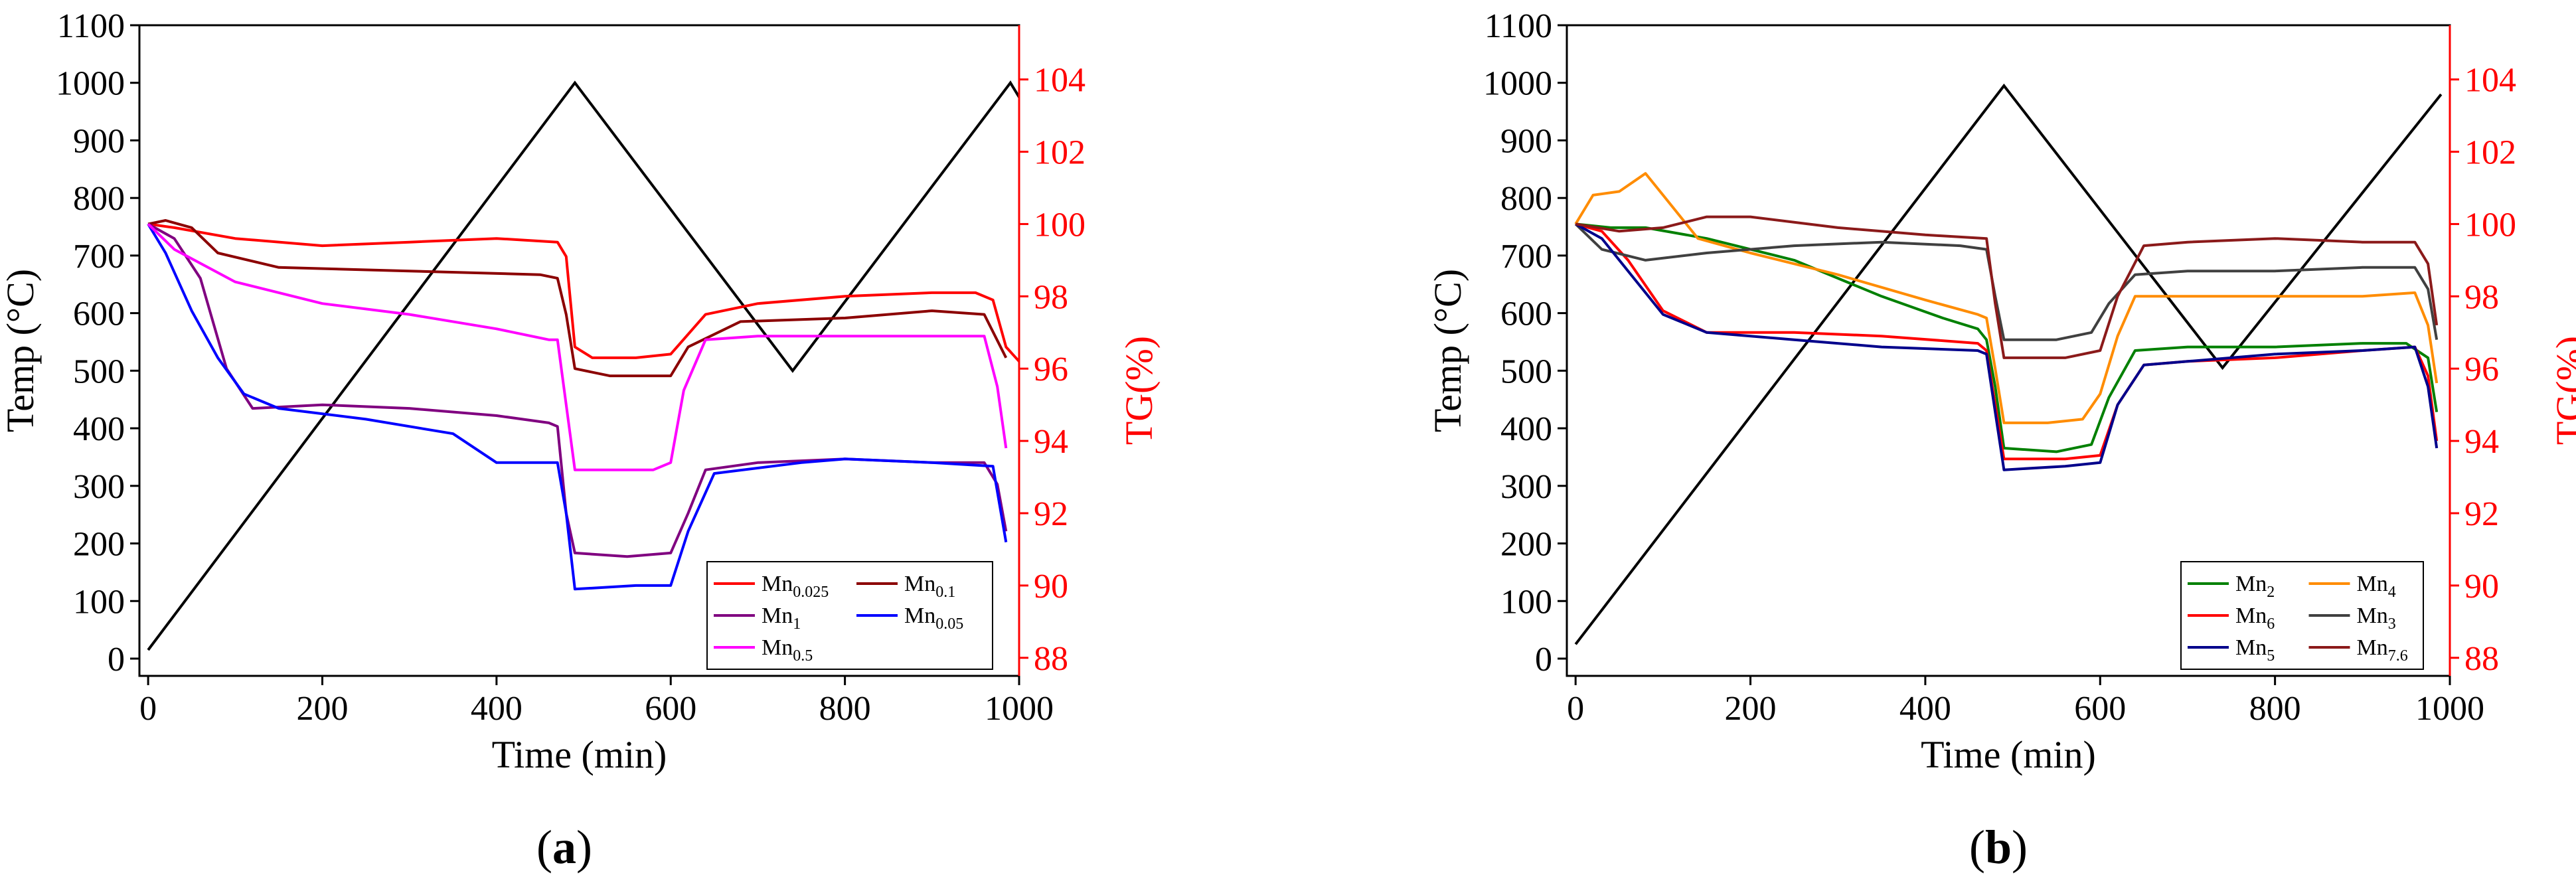 The image size is (2576, 889). I want to click on legend-label: Mn0.1, so click(929, 586).